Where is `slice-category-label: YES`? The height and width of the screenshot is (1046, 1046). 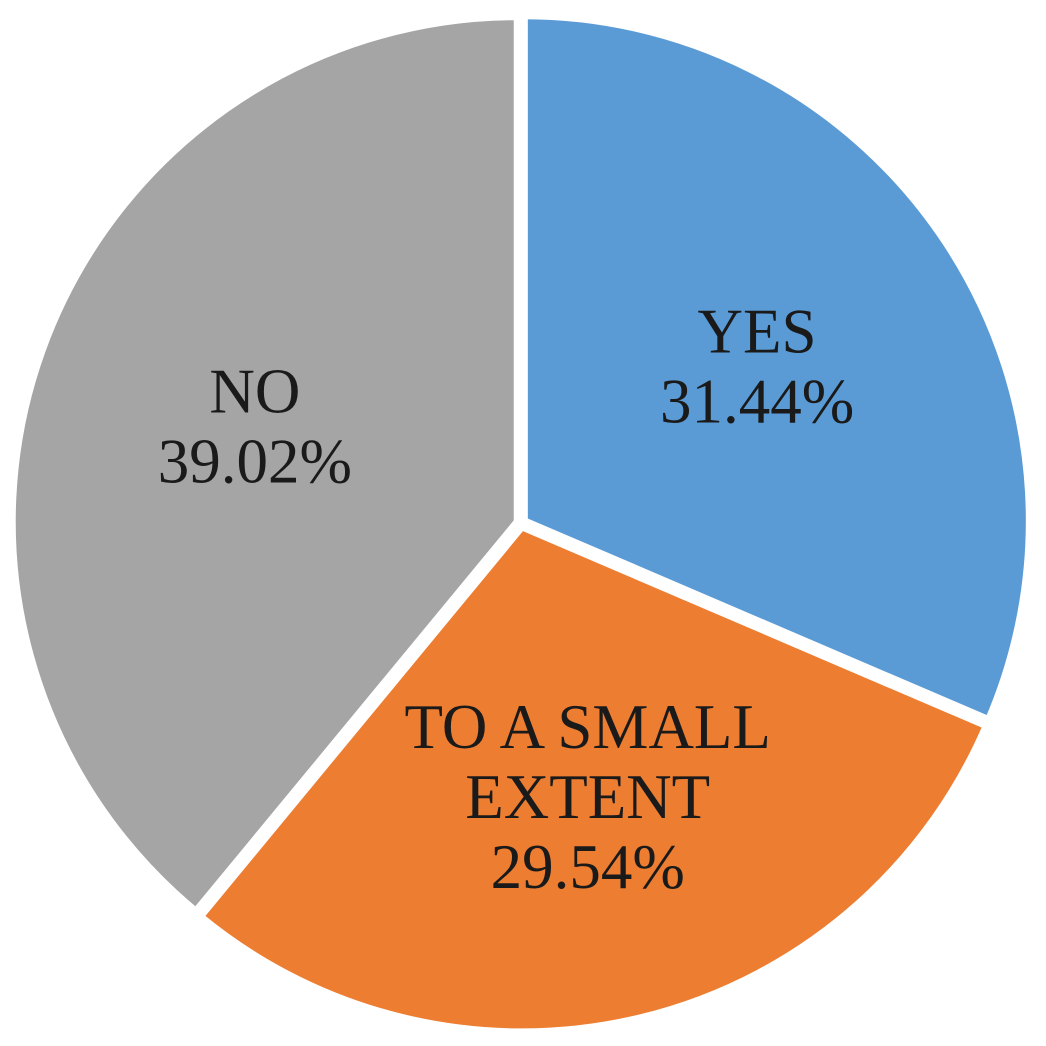 slice-category-label: YES is located at coordinates (757, 331).